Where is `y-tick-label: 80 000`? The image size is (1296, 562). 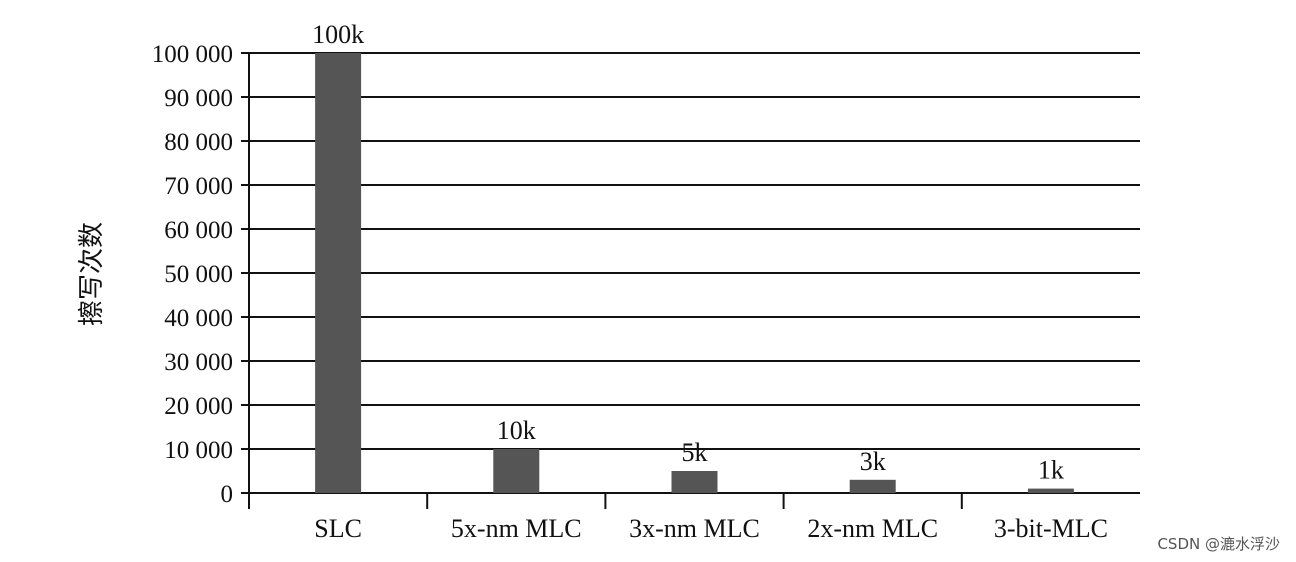 y-tick-label: 80 000 is located at coordinates (198, 142).